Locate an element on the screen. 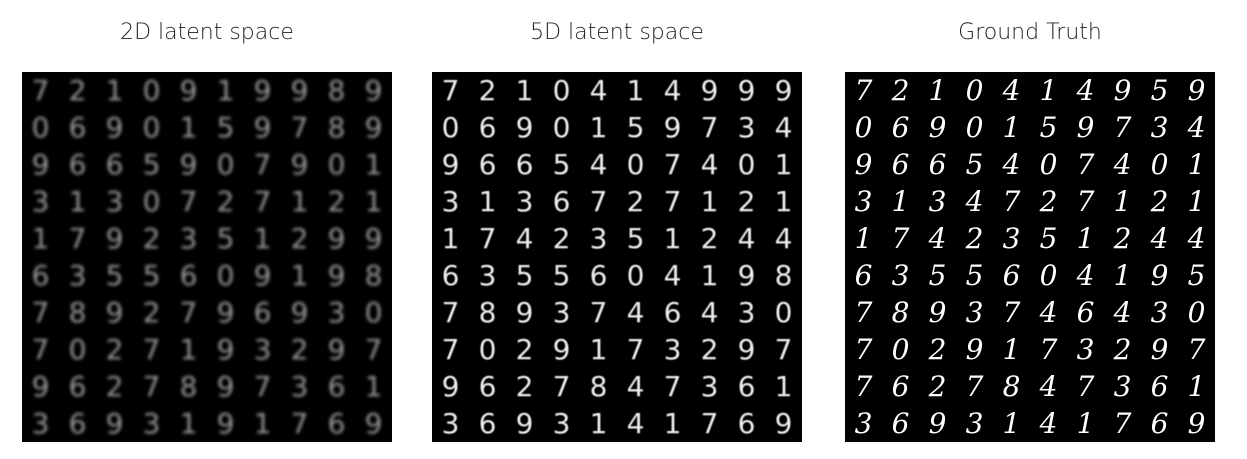 The width and height of the screenshot is (1247, 459). panel-title-2d: 2D latent space is located at coordinates (207, 32).